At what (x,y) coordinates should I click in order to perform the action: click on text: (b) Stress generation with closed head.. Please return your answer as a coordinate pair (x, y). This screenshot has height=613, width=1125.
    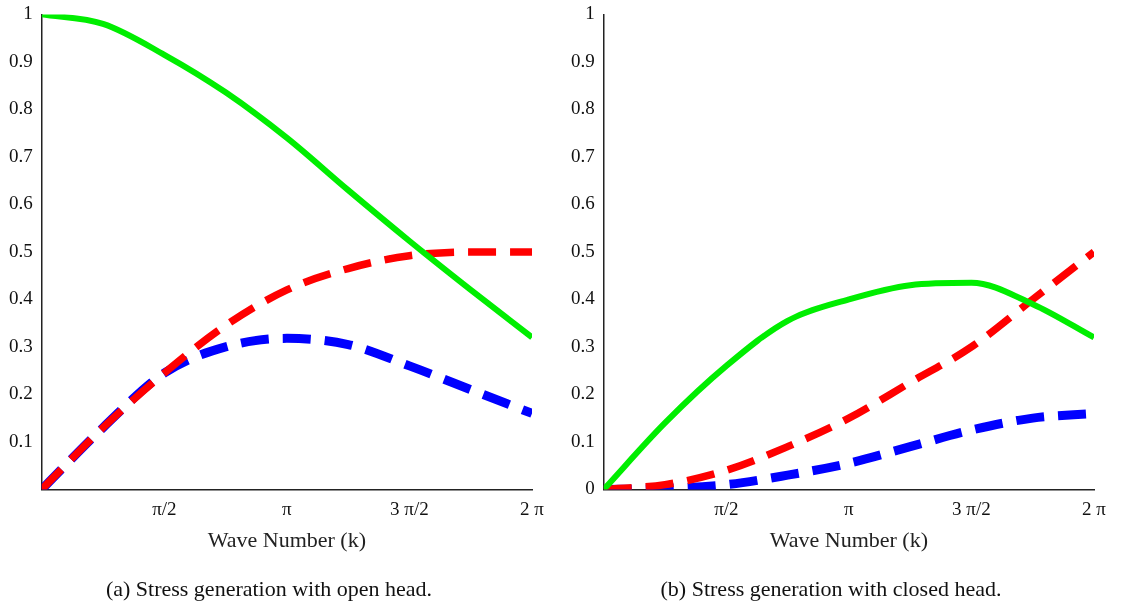
    Looking at the image, I should click on (831, 588).